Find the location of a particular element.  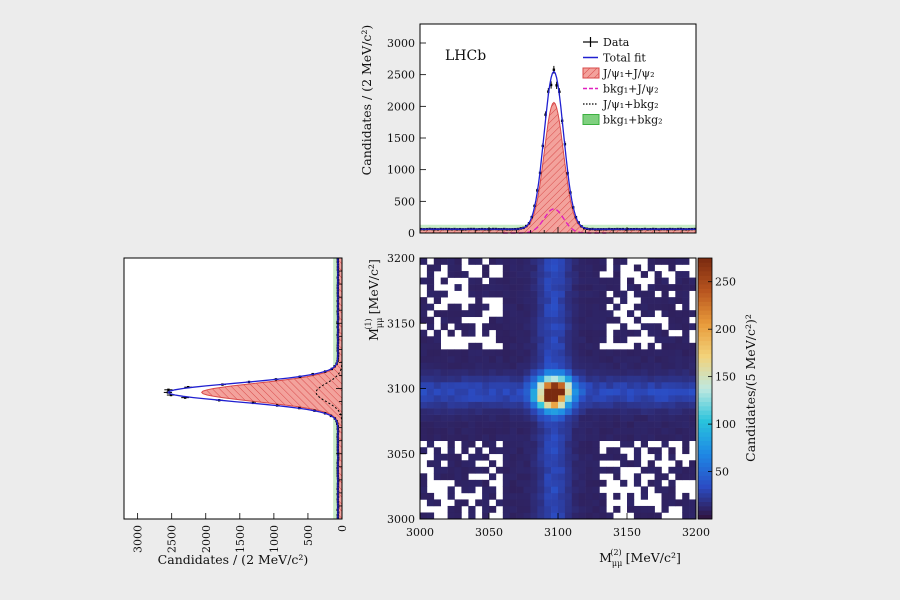

colorbar-tick-label: 100 is located at coordinates (725, 424).